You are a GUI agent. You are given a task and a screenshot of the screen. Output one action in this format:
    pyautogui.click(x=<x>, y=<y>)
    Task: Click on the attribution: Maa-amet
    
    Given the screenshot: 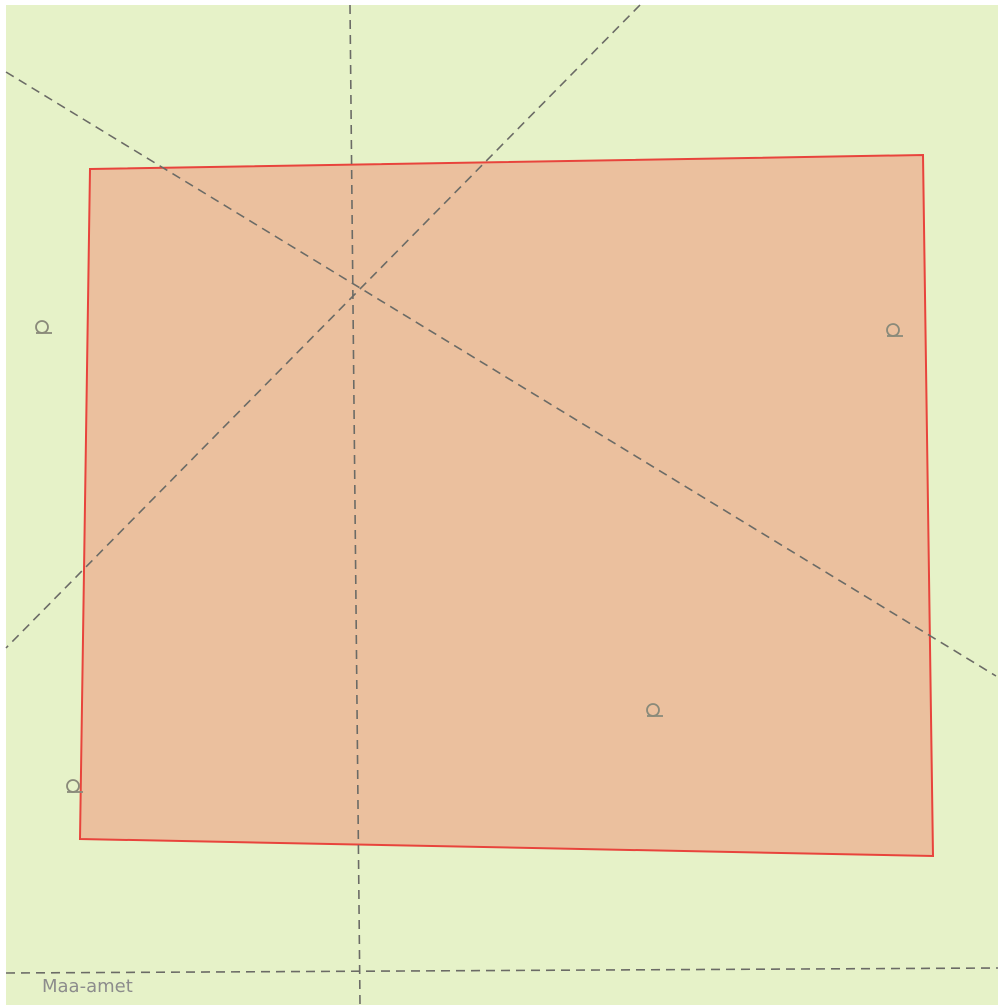 What is the action you would take?
    pyautogui.click(x=87, y=986)
    